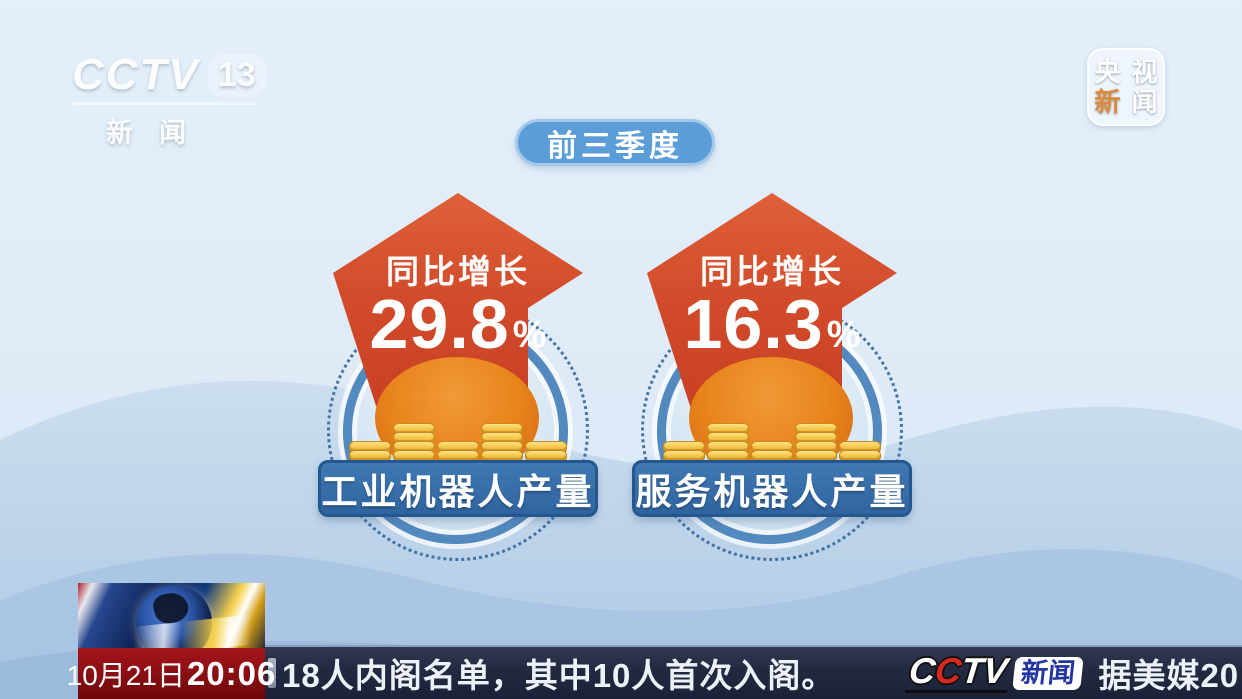  Describe the element at coordinates (125, 675) in the screenshot. I see `date-text: 10月21日` at that location.